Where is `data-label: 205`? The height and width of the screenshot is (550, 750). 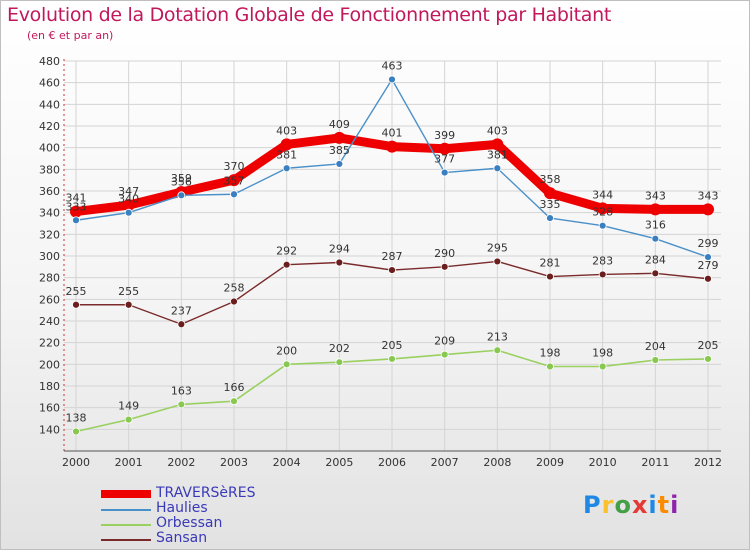 data-label: 205 is located at coordinates (392, 345).